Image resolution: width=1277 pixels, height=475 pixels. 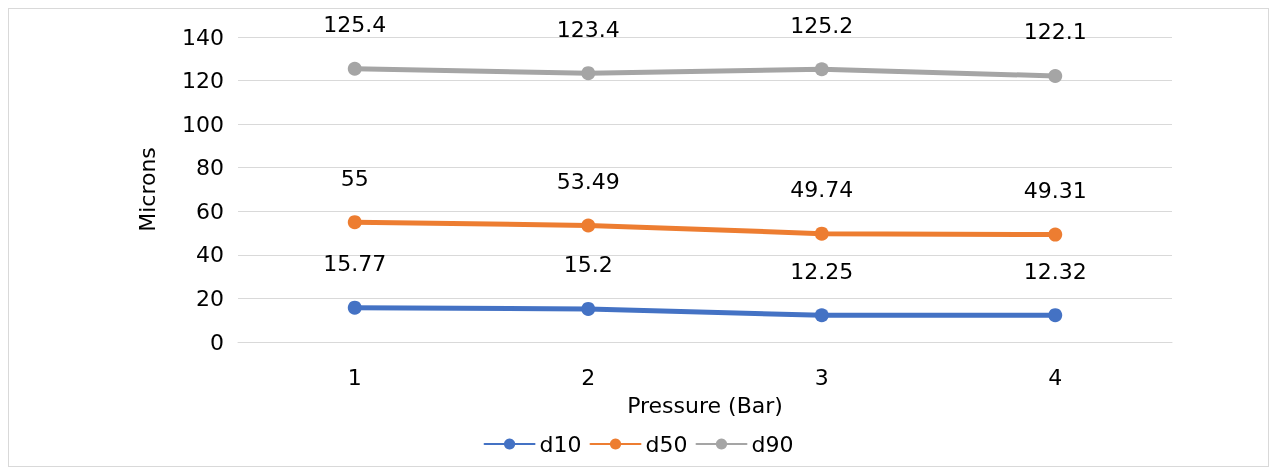 I want to click on data-label: 125.2, so click(x=822, y=25).